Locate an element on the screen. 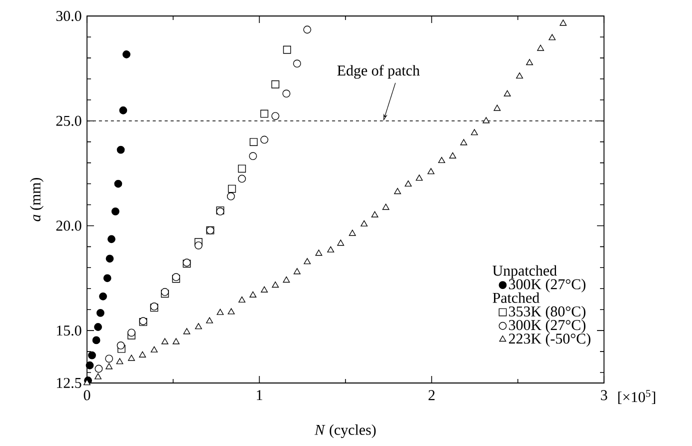 This screenshot has height=446, width=692. y-tick-label: 25.0 is located at coordinates (69, 121).